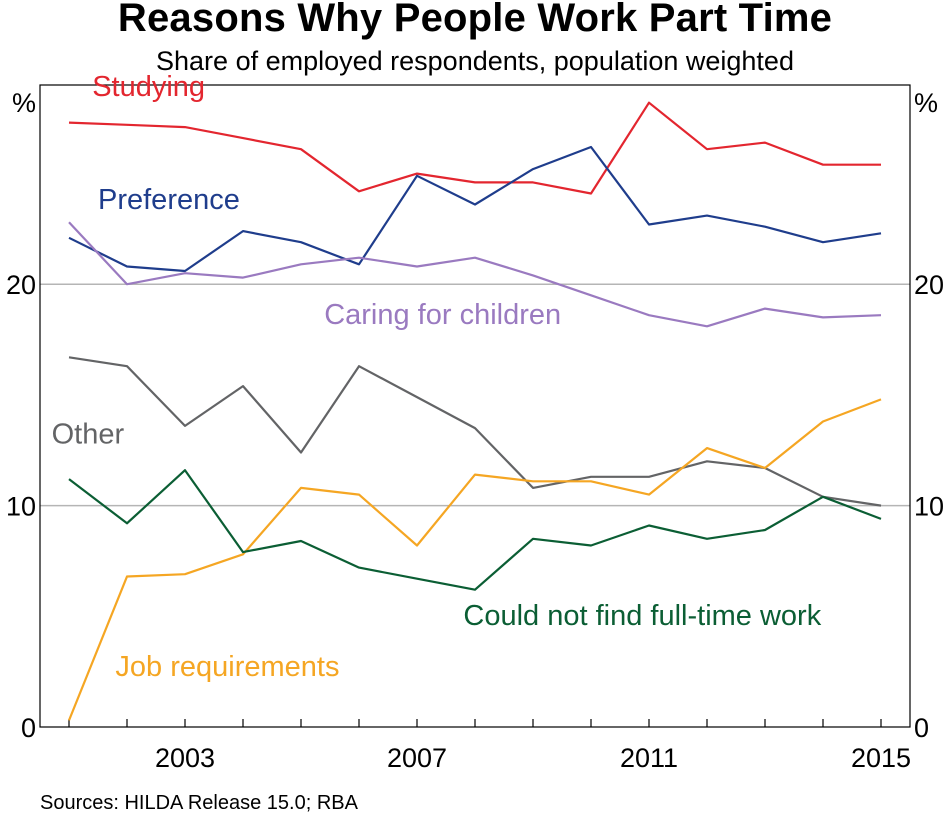 This screenshot has width=950, height=825. What do you see at coordinates (227, 667) in the screenshot?
I see `series-label-job-requirements: Job requirements` at bounding box center [227, 667].